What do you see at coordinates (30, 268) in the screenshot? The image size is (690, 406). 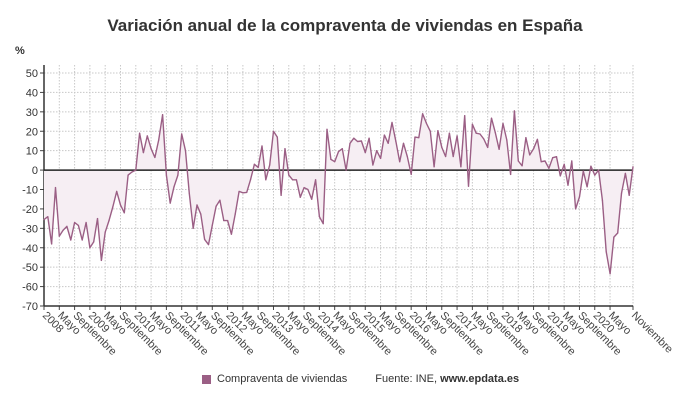 I see `y-tick-label: -50` at bounding box center [30, 268].